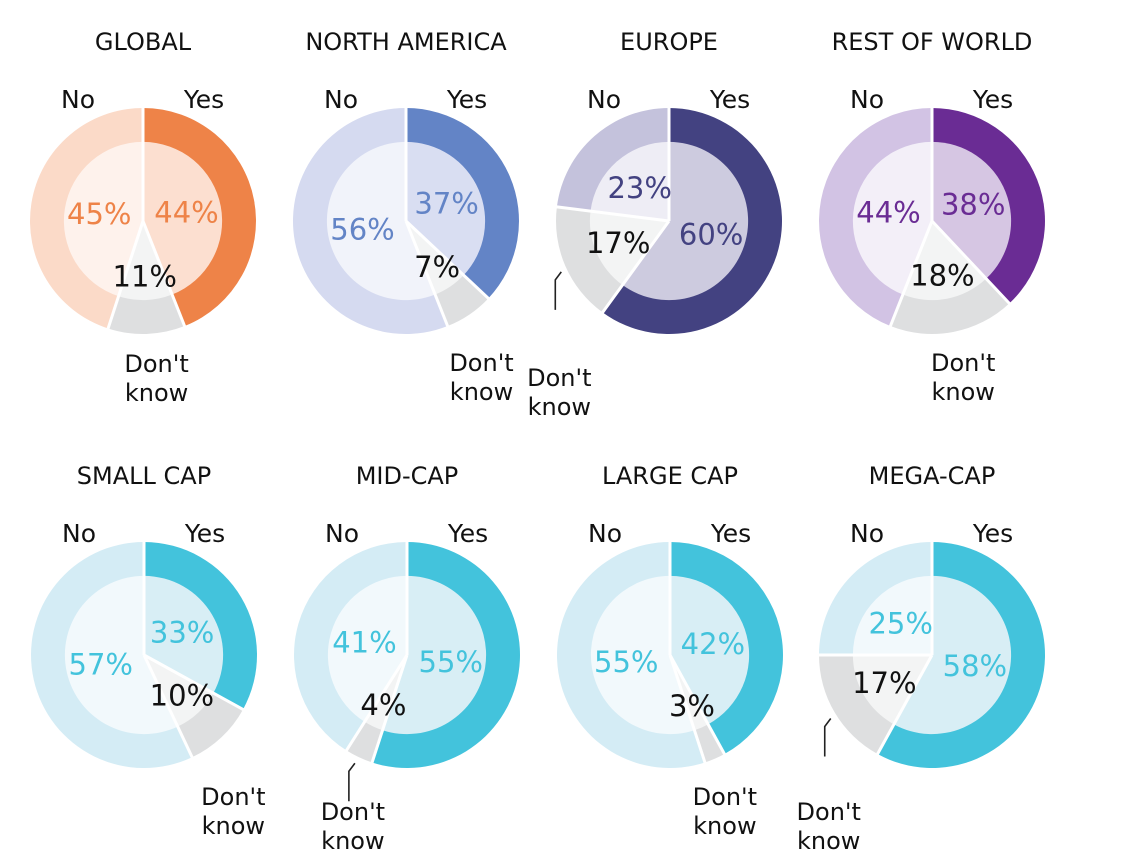 This screenshot has height=868, width=1121. Describe the element at coordinates (437, 267) in the screenshot. I see `data-label-dont-know: 7%` at that location.